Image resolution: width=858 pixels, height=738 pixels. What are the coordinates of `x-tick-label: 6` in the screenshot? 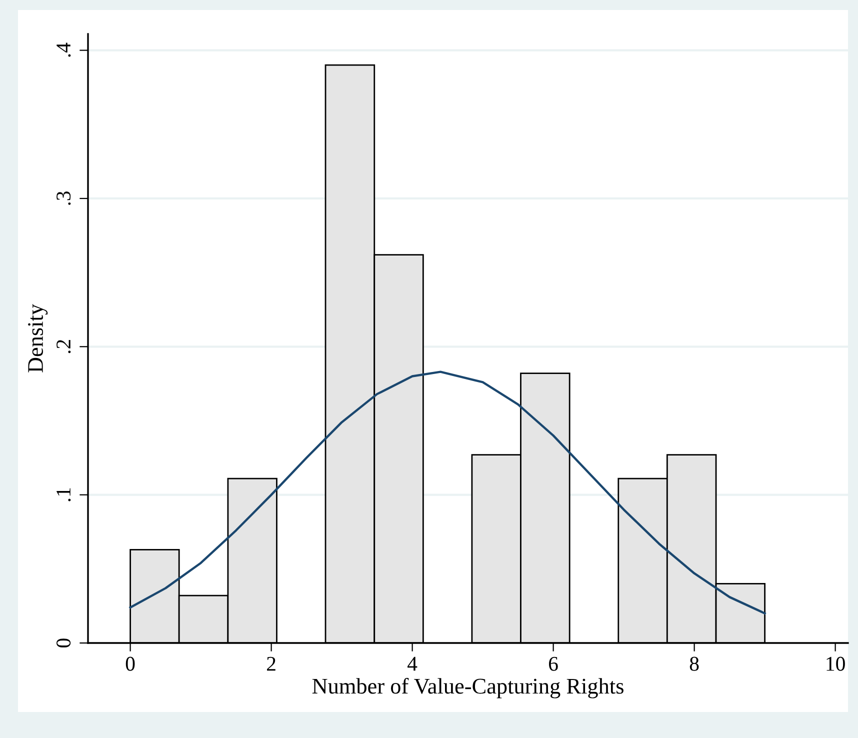 It's located at (553, 663).